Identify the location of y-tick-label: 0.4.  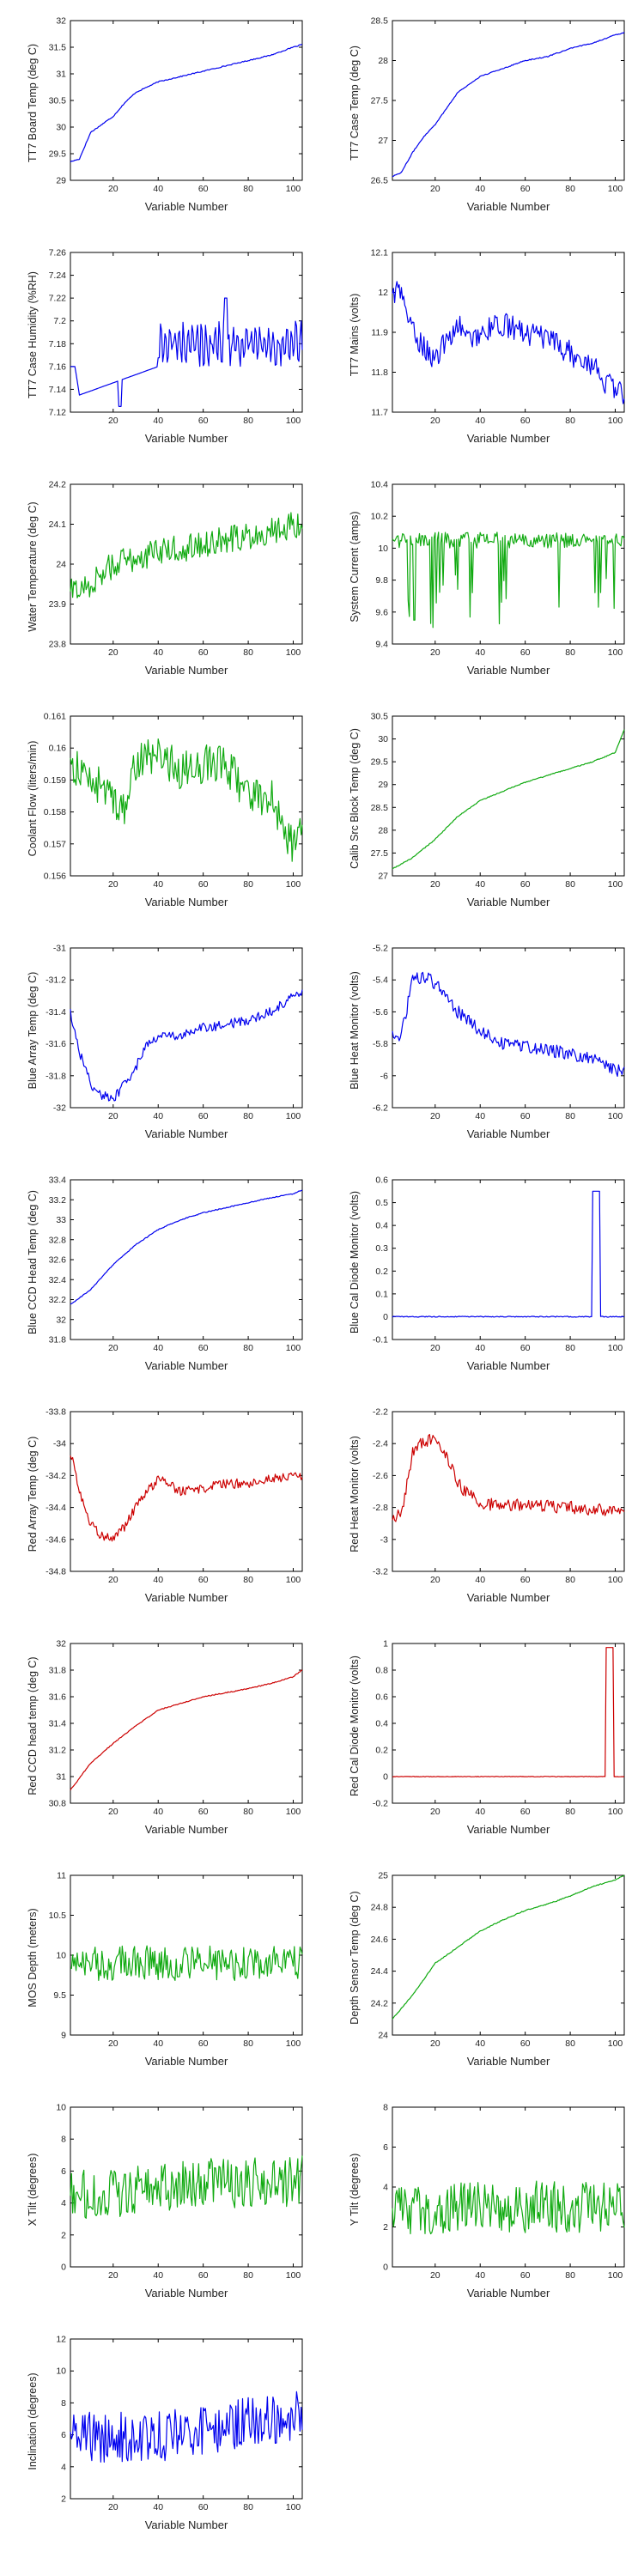
(381, 1724).